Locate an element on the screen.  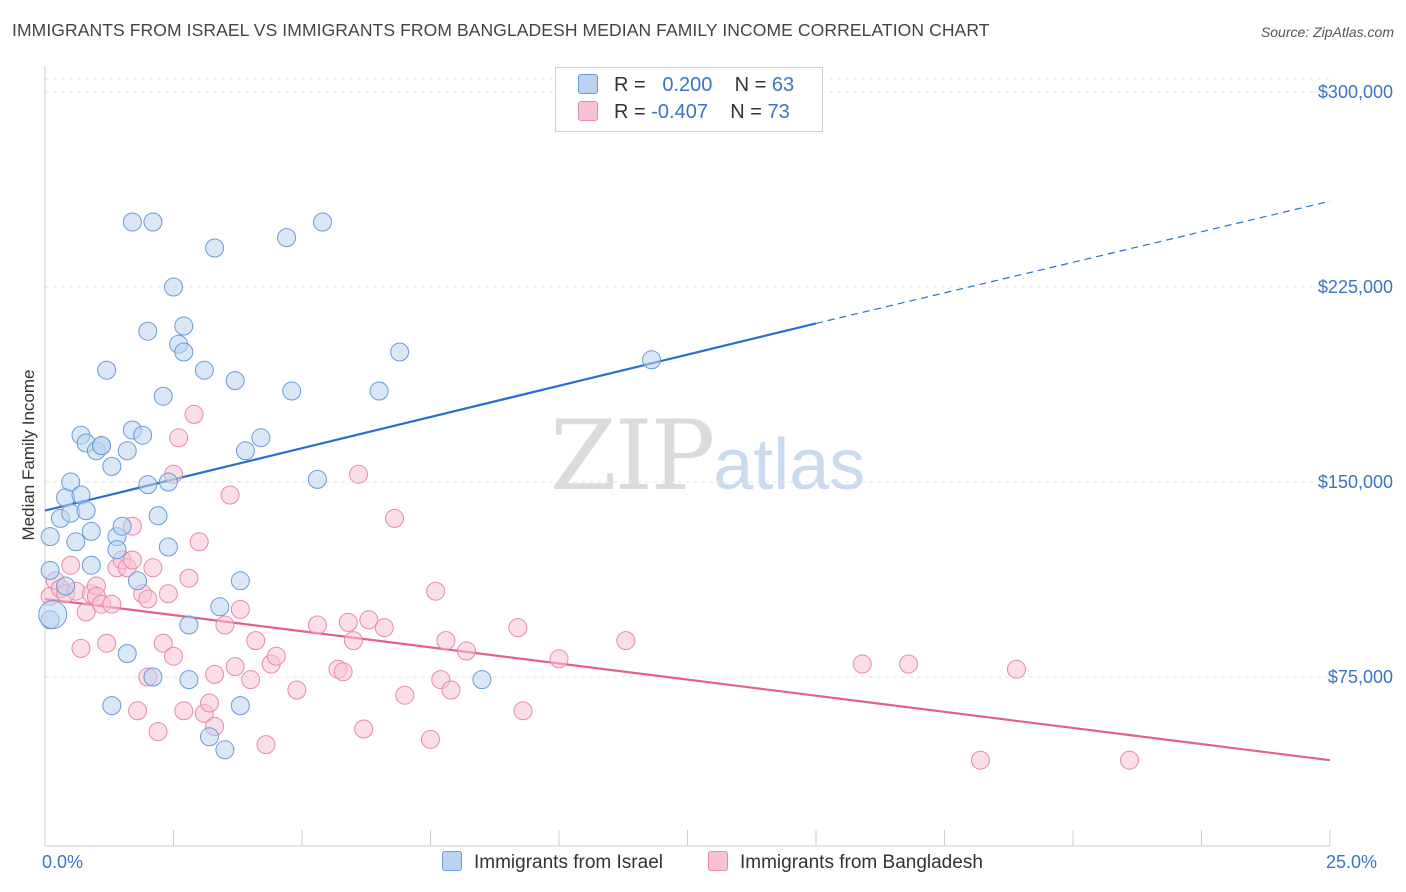
correlation-legend: R = 0.200 N = 63 R = -0.407 N = 73 is located at coordinates (689, 99).